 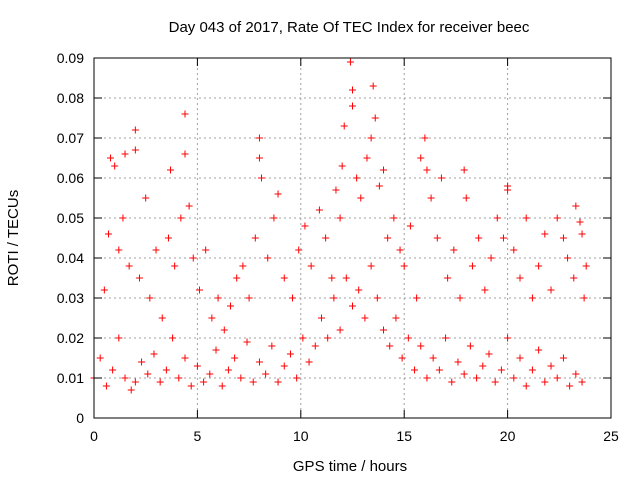 I want to click on y-tick-label: 0.02, so click(x=70, y=338).